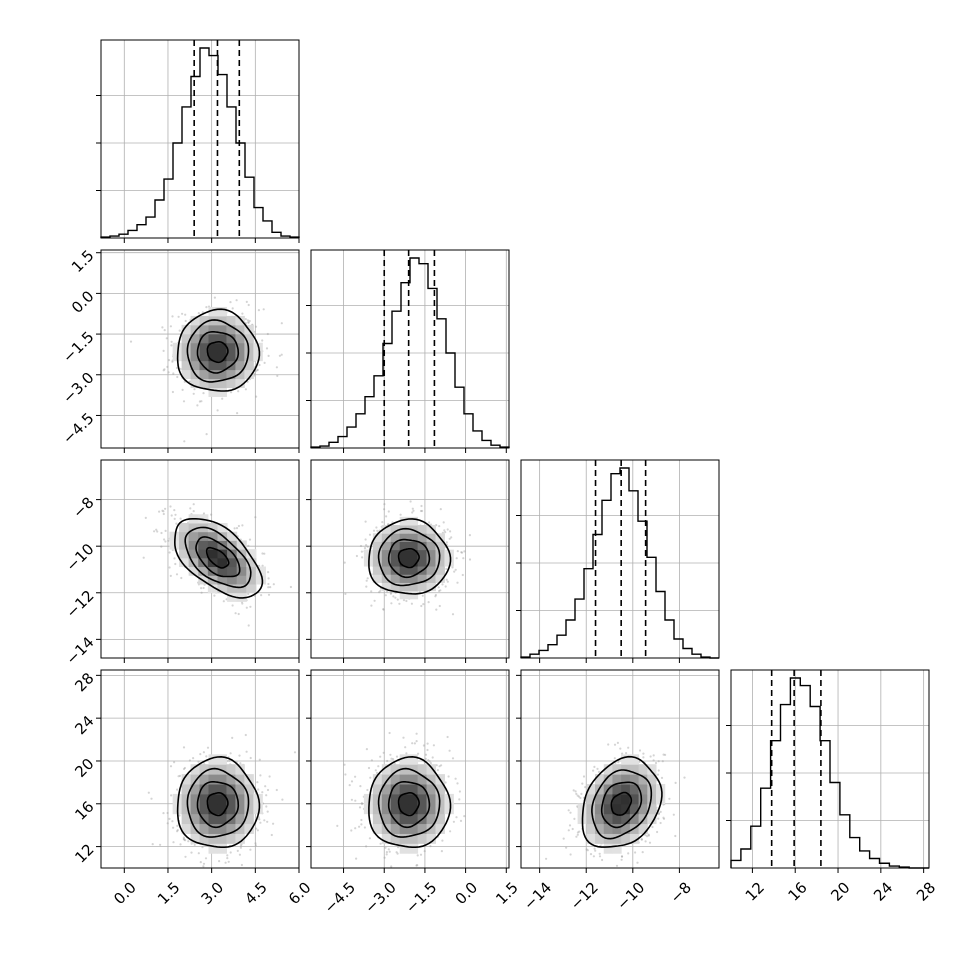 This screenshot has width=970, height=970. What do you see at coordinates (467, 893) in the screenshot?
I see `x-tick-label-v2: 0.0` at bounding box center [467, 893].